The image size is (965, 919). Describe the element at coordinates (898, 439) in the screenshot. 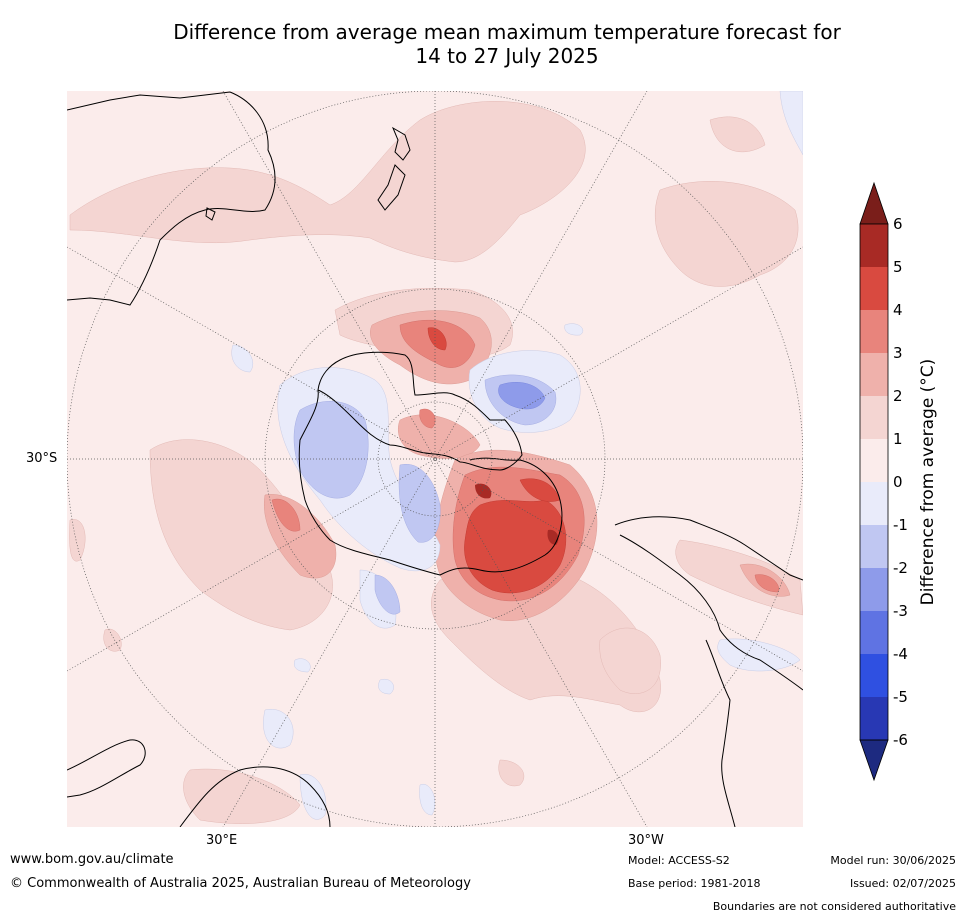

I see `colorbar-tick-1: 1` at that location.